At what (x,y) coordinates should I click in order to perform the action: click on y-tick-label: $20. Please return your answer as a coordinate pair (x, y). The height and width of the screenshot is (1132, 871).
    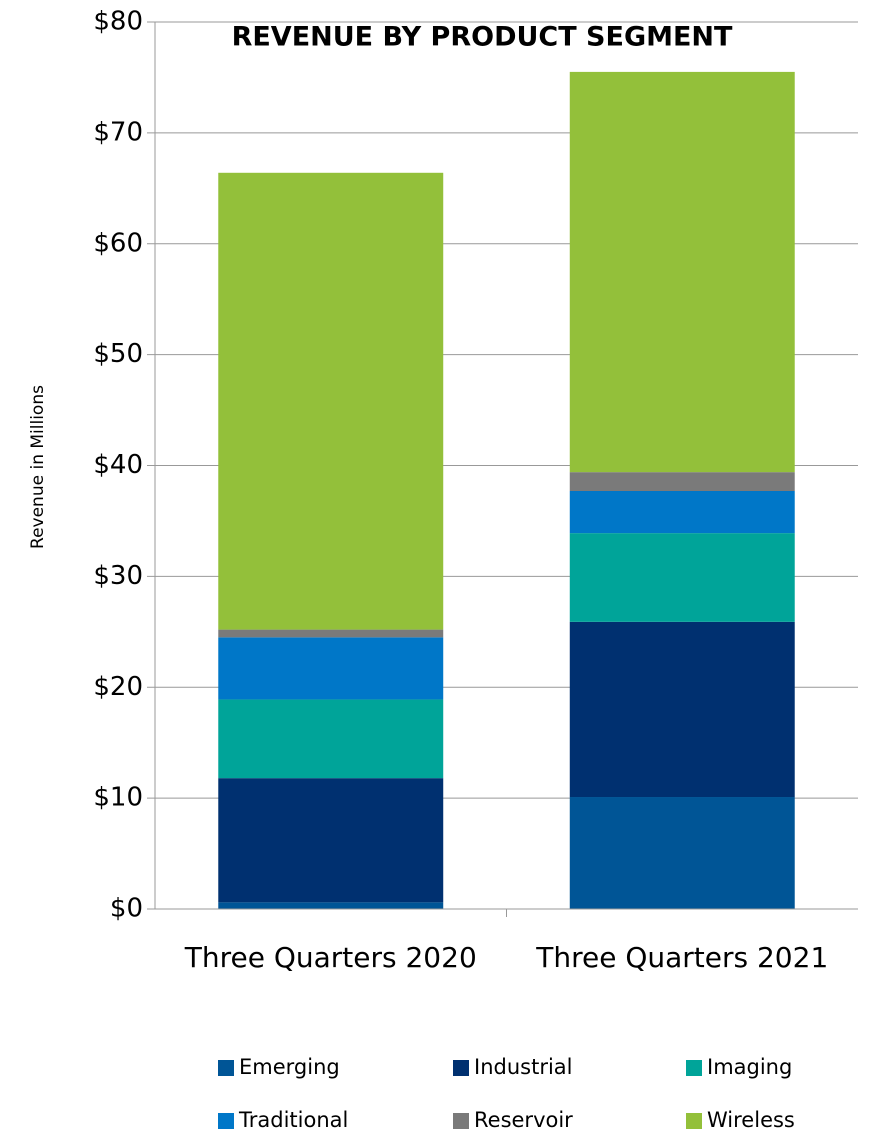
    Looking at the image, I should click on (118, 687).